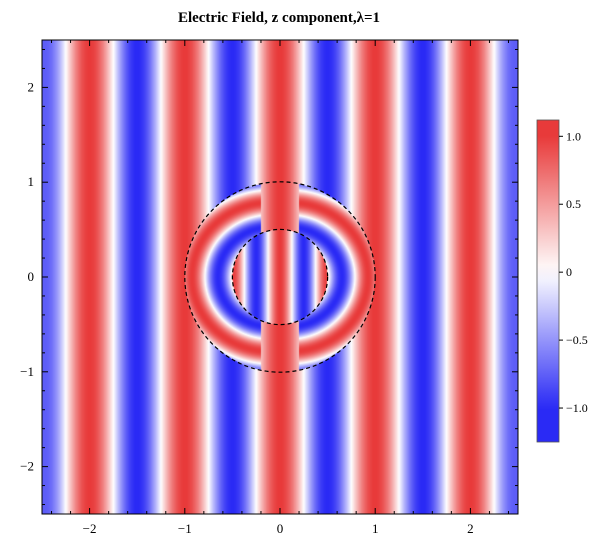 Image resolution: width=596 pixels, height=543 pixels. What do you see at coordinates (31, 276) in the screenshot?
I see `y-tick-label: 0` at bounding box center [31, 276].